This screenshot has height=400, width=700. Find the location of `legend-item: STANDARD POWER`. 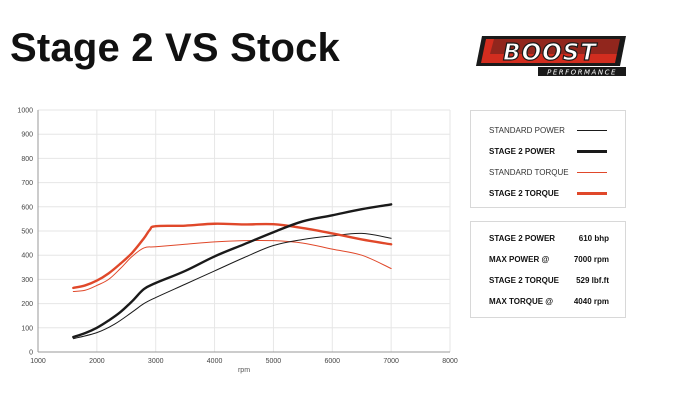

legend-item: STANDARD POWER is located at coordinates (548, 130).